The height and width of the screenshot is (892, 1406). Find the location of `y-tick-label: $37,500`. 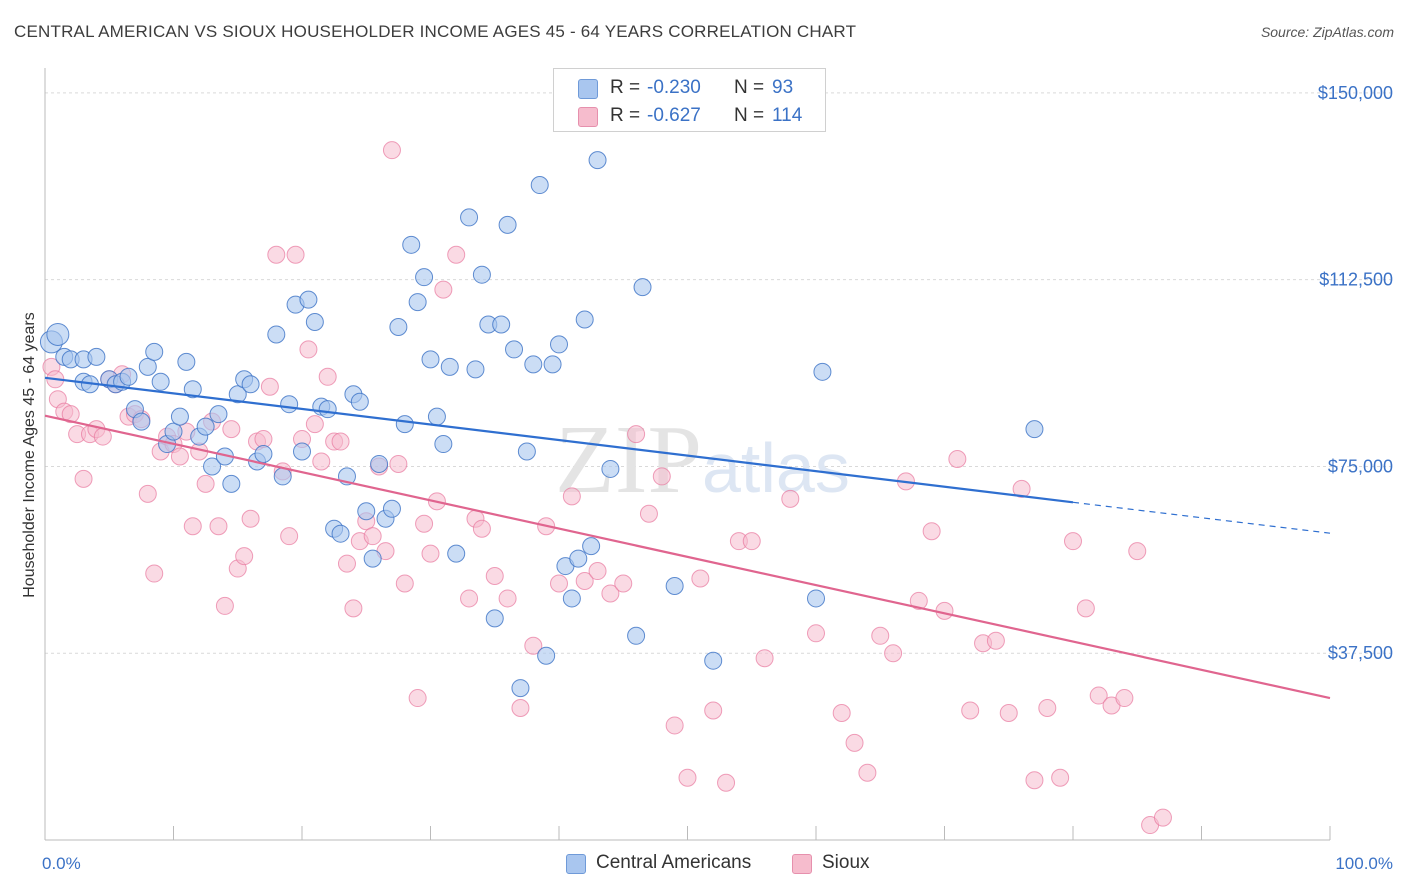

y-tick-label: $37,500 is located at coordinates (1360, 653).